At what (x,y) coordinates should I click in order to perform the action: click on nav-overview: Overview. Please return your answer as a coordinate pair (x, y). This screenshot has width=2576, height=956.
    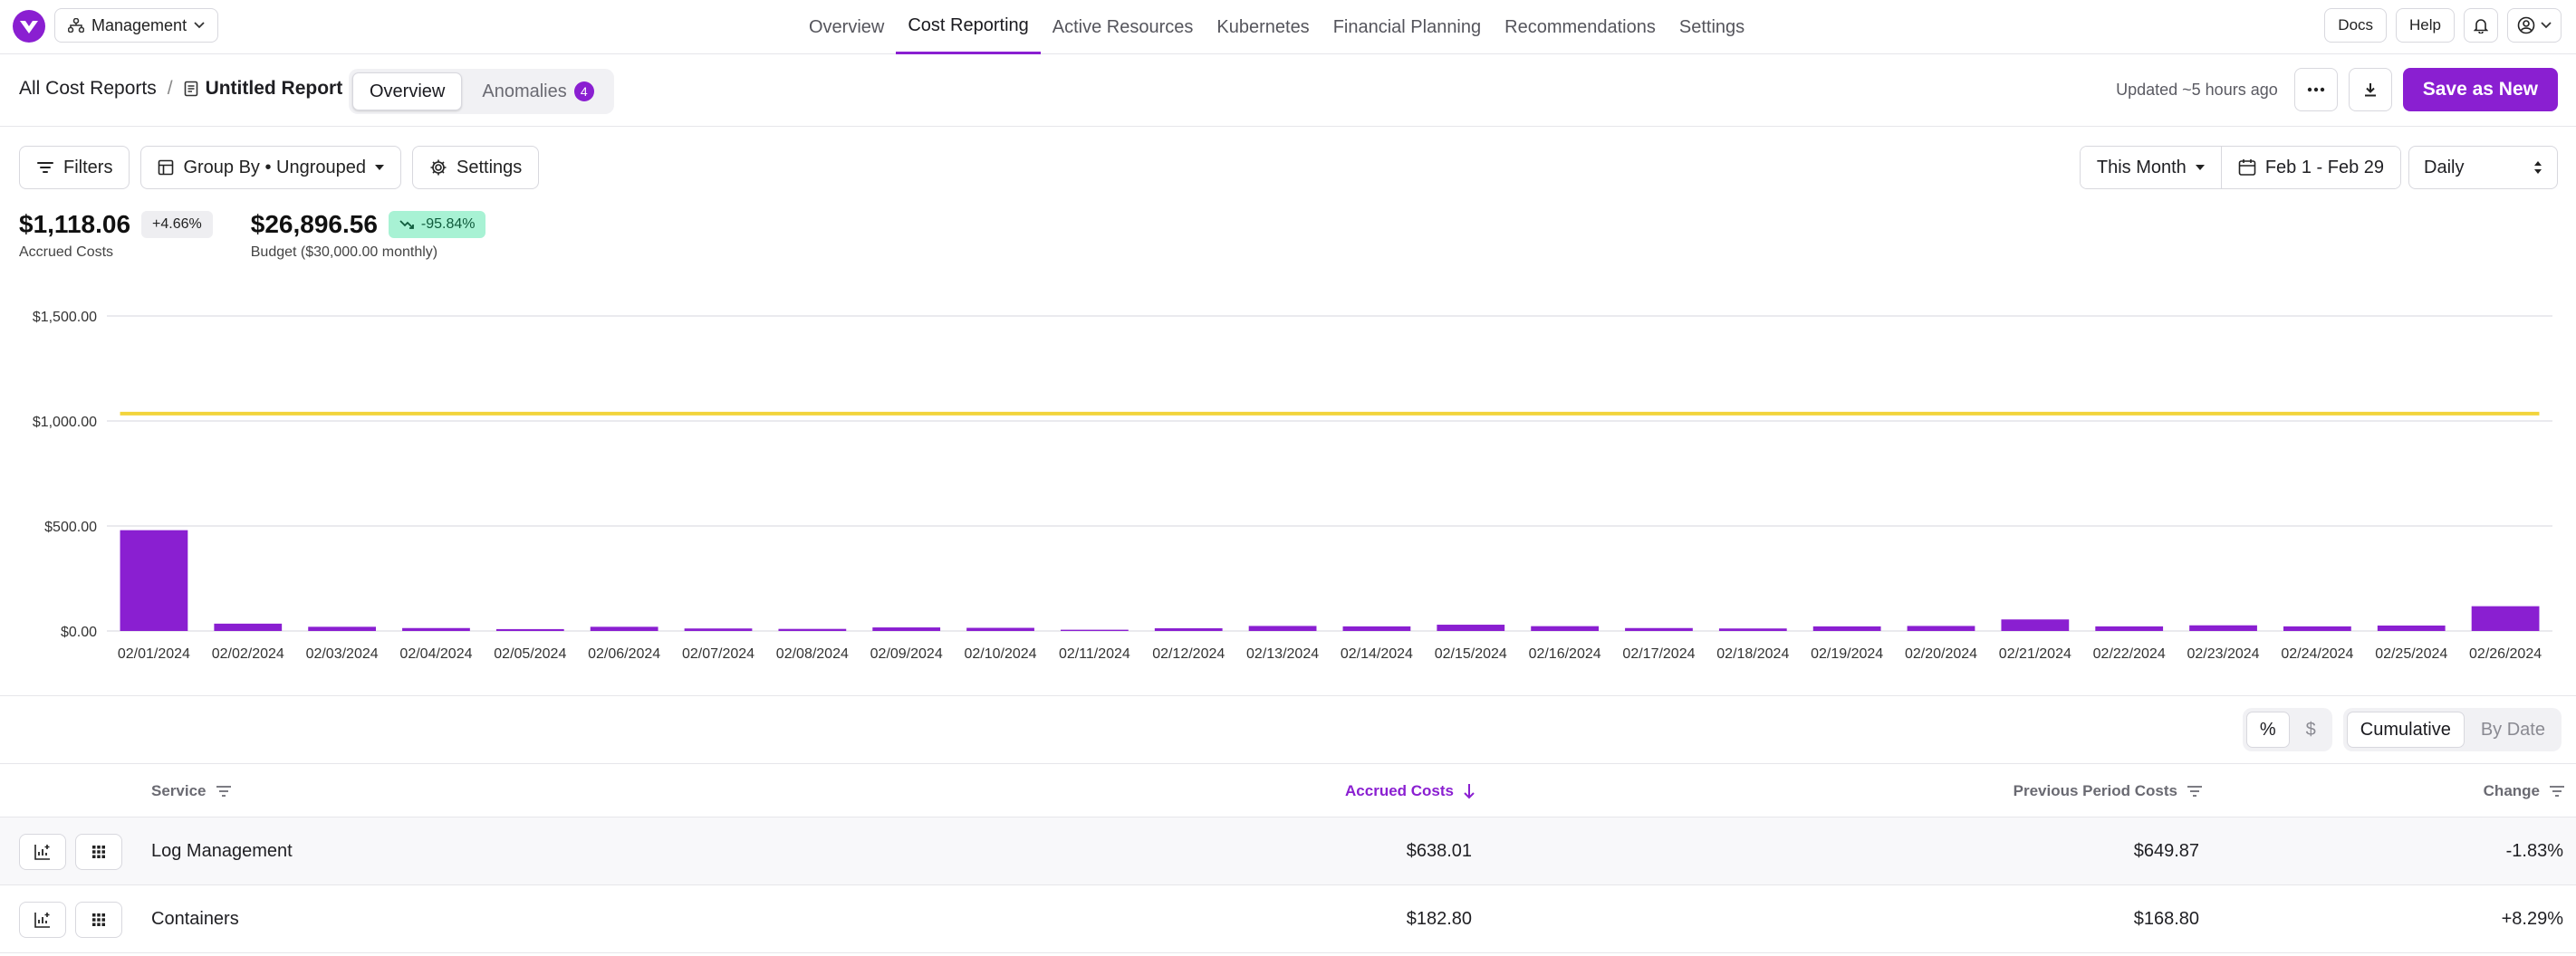
    Looking at the image, I should click on (847, 26).